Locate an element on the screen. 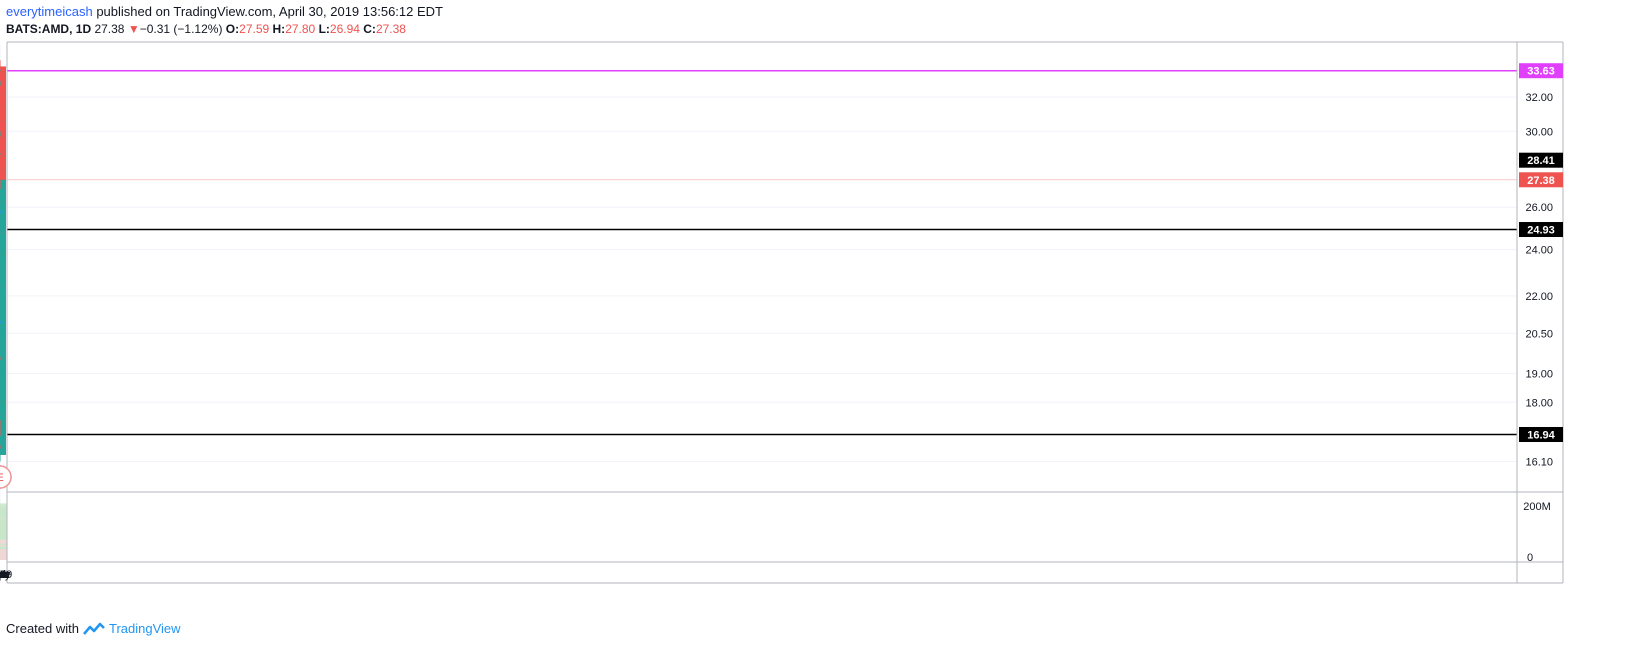 This screenshot has height=645, width=1627. candles is located at coordinates (3, 261).